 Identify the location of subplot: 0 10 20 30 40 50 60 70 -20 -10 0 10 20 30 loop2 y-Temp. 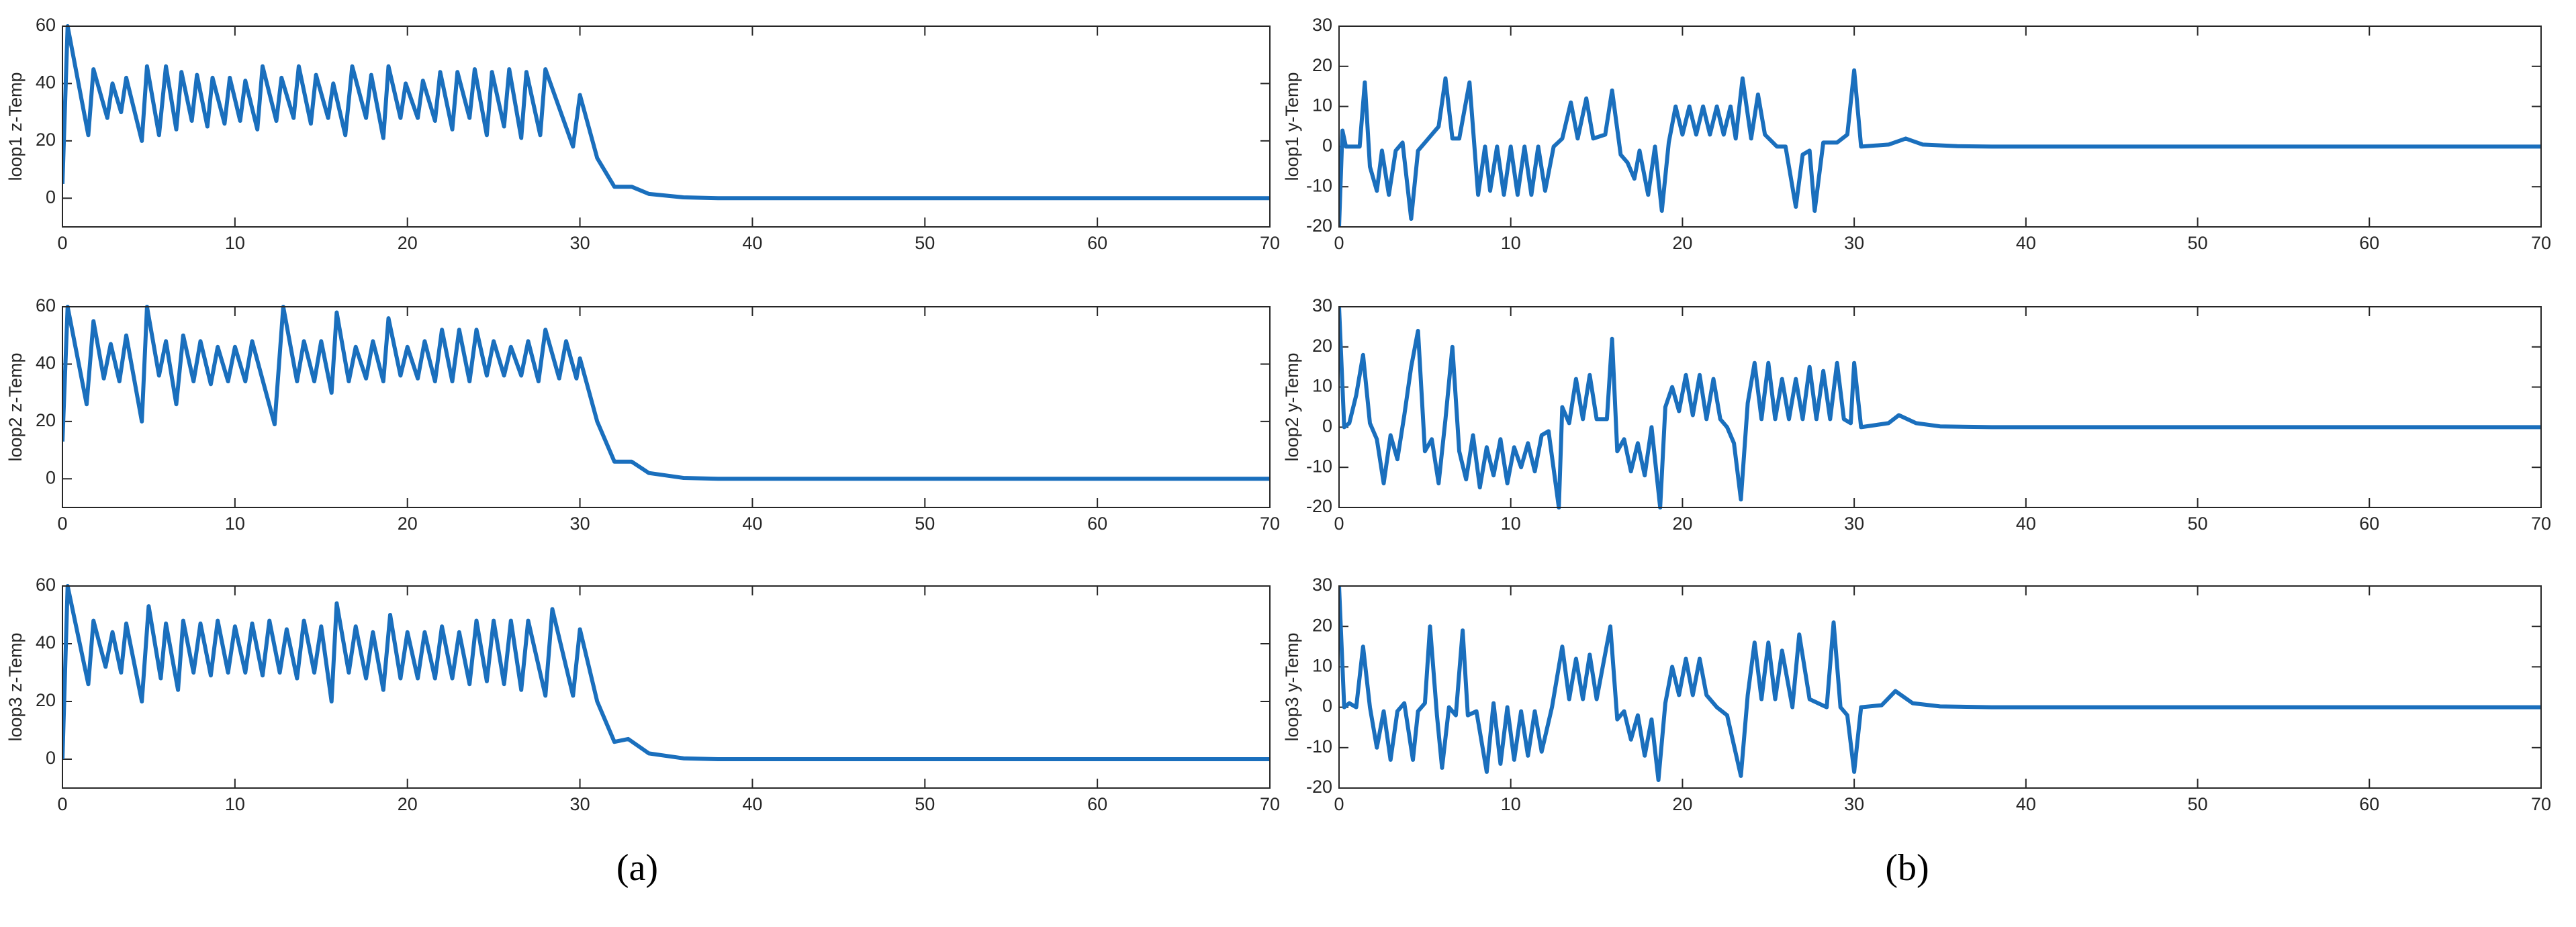
(1916, 415).